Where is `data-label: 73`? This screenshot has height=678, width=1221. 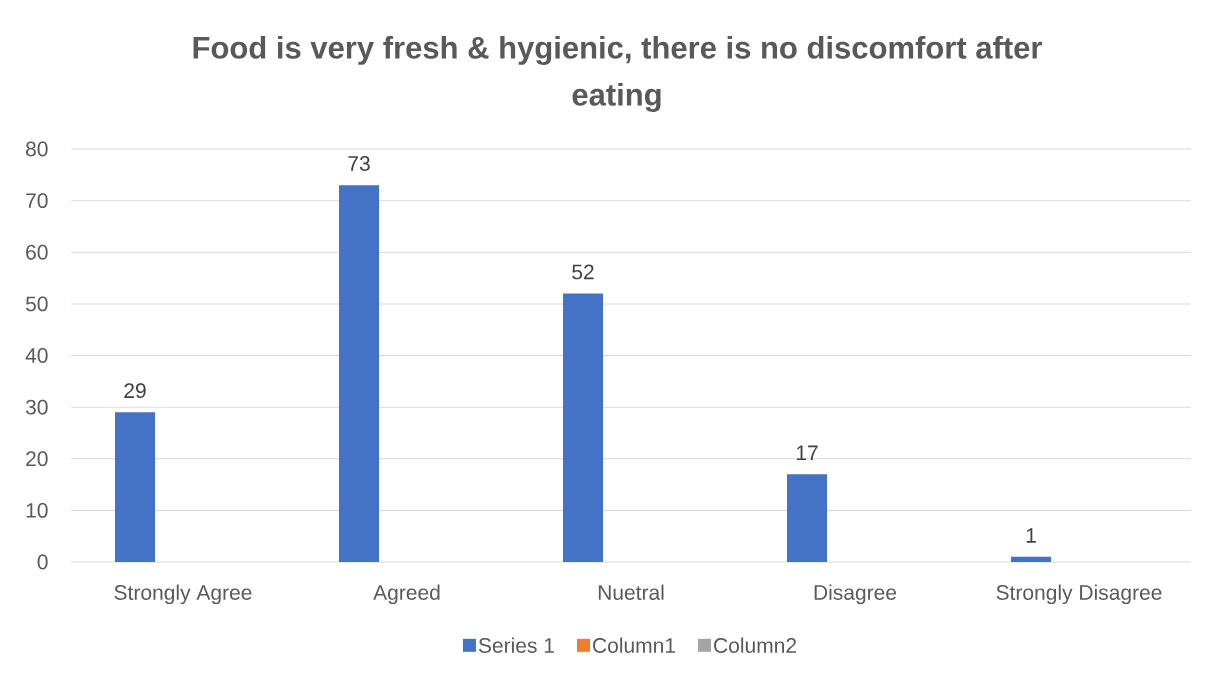
data-label: 73 is located at coordinates (359, 163).